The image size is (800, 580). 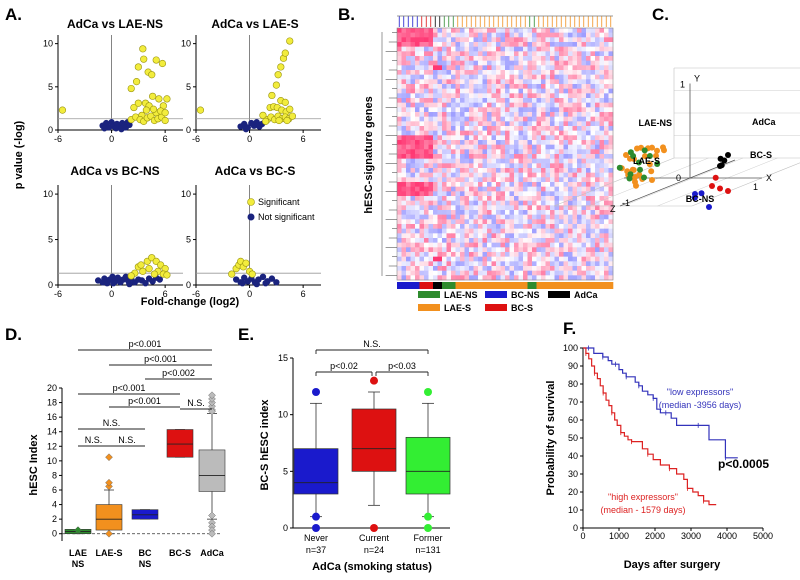 I want to click on heatmap-legend-swatch, so click(x=496, y=307).